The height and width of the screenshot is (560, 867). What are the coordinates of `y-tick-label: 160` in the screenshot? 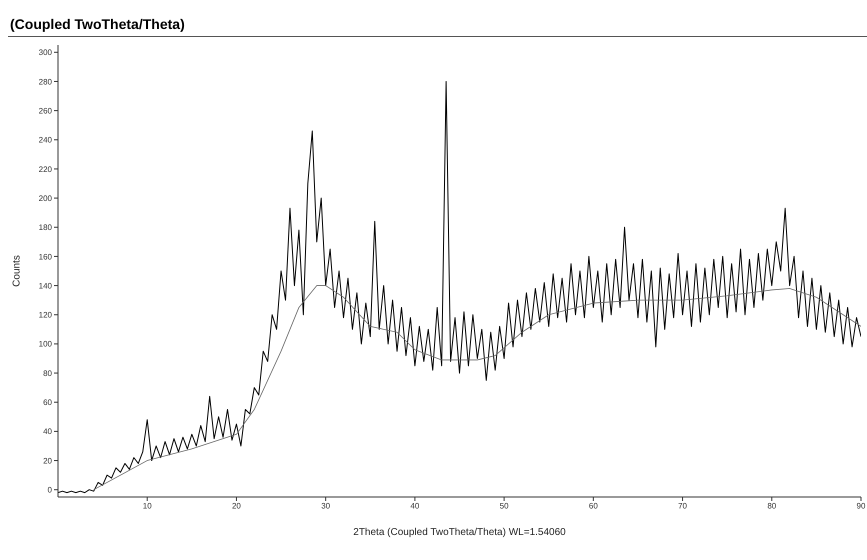 It's located at (45, 257).